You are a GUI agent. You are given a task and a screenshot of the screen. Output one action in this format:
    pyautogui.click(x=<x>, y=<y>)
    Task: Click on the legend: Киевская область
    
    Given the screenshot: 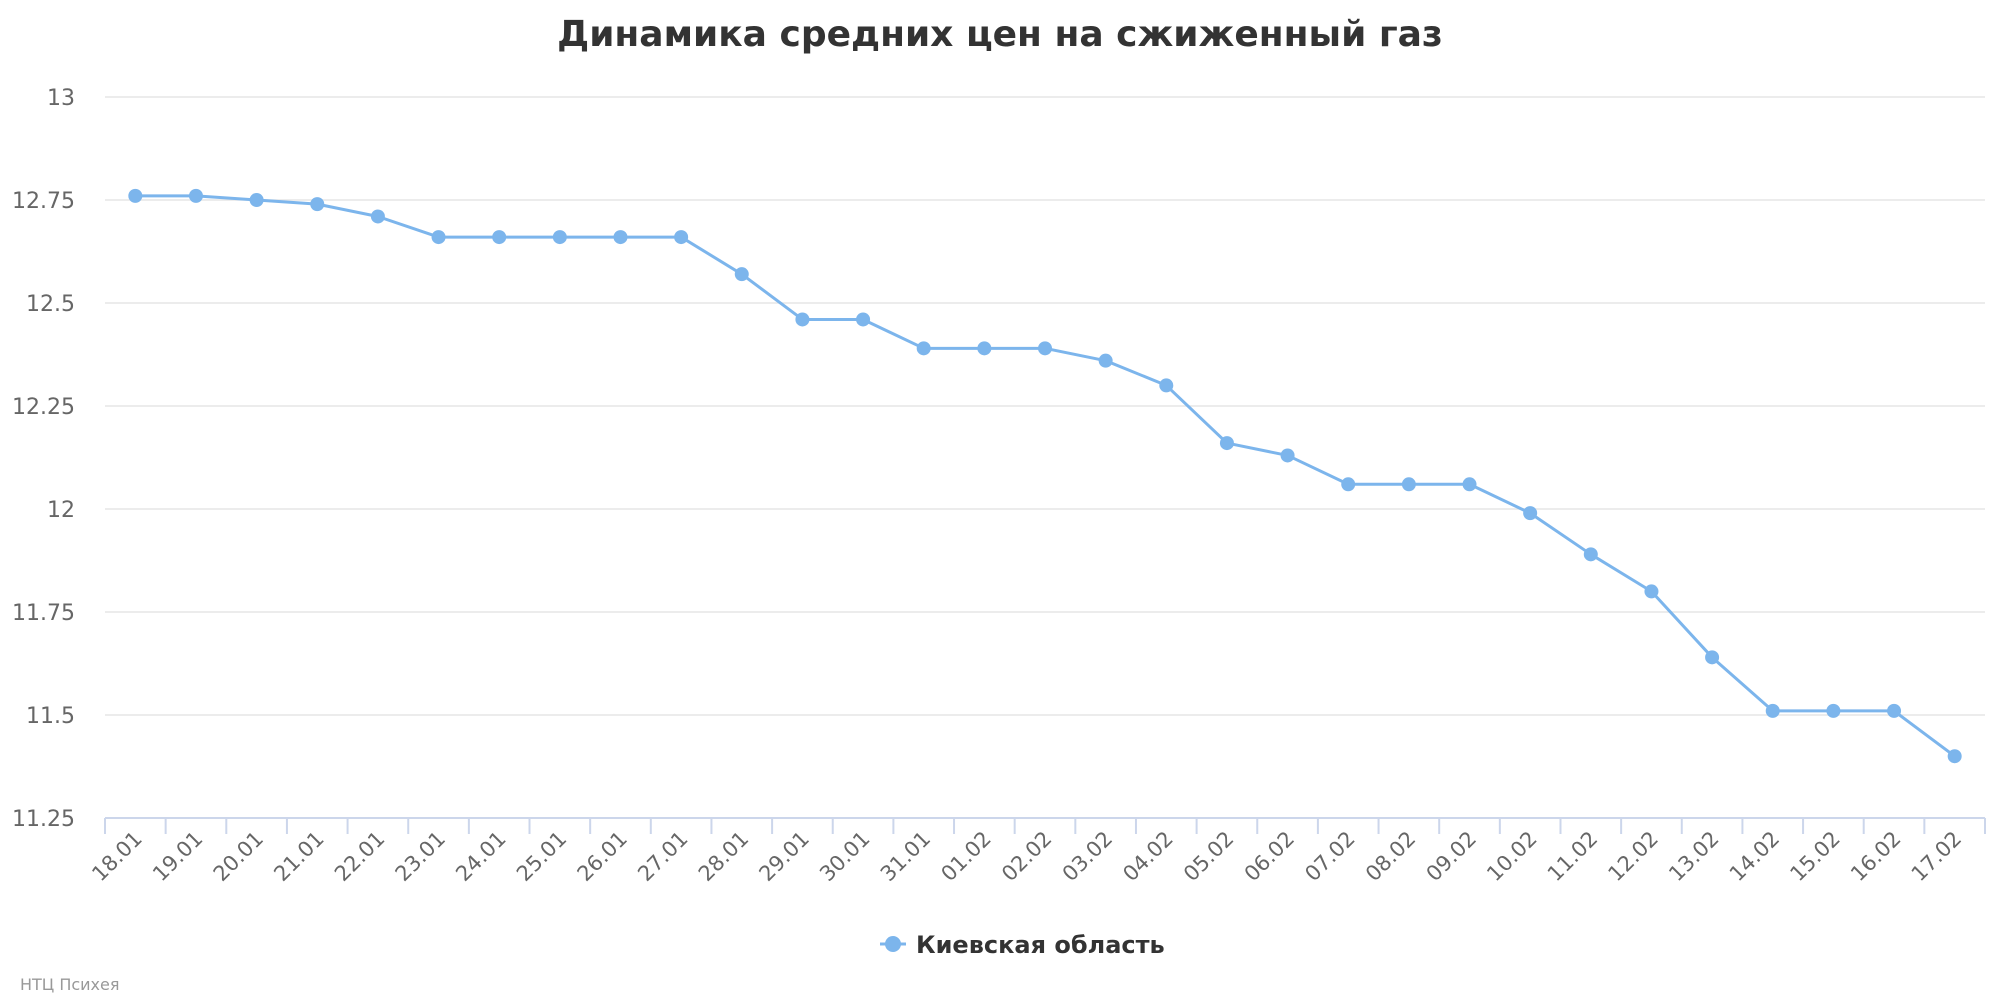 What is the action you would take?
    pyautogui.click(x=1022, y=945)
    